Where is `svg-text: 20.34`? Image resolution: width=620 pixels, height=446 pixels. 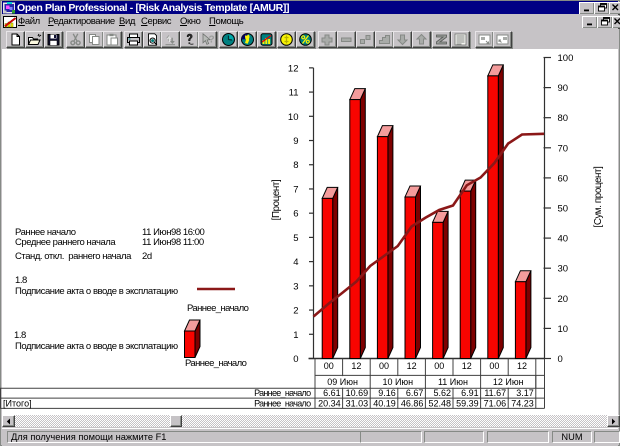
svg-text: 20.34 is located at coordinates (329, 403).